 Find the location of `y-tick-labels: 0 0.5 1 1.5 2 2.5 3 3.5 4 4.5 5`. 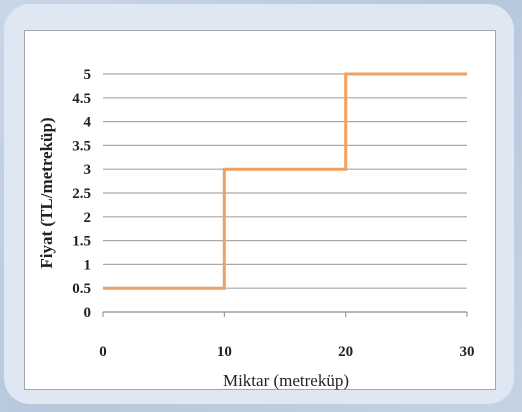

y-tick-labels: 0 0.5 1 1.5 2 2.5 3 3.5 4 4.5 5 is located at coordinates (81, 194).